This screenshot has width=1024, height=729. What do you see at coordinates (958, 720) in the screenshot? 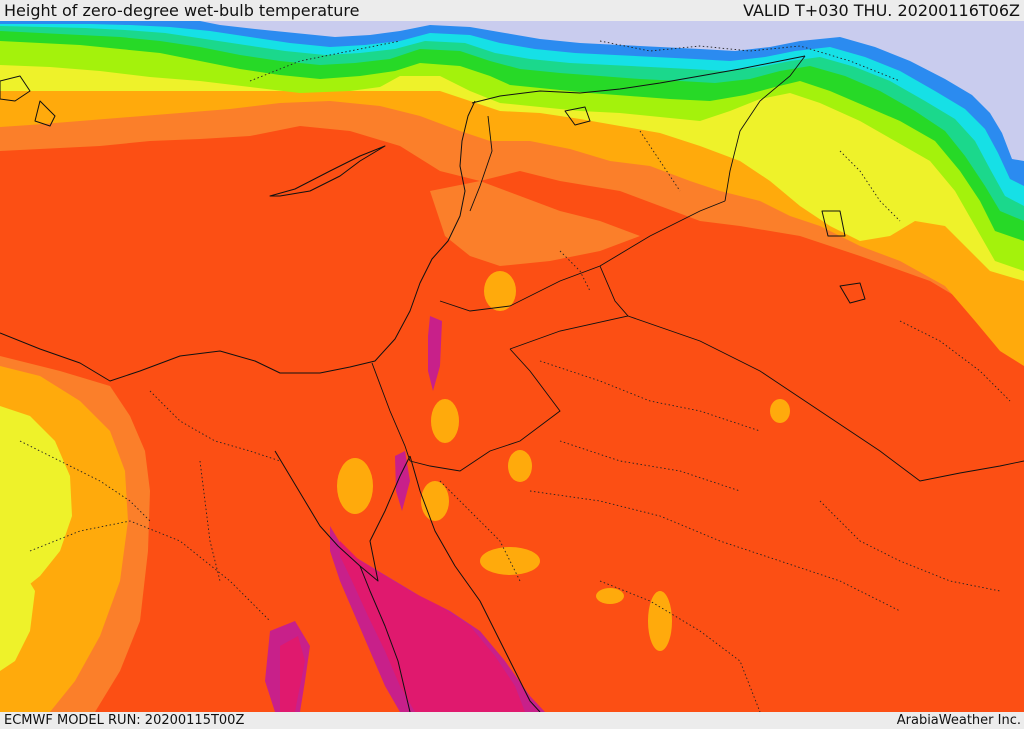
I see `credit-text: ArabiaWeather Inc.` at bounding box center [958, 720].